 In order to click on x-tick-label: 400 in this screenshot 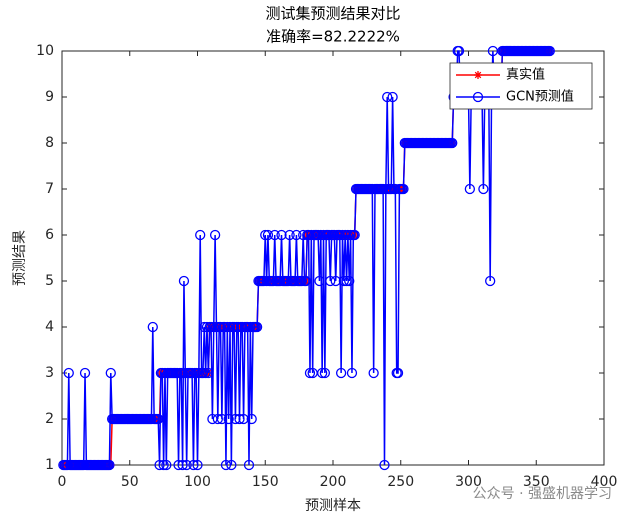, I will do `click(604, 482)`.